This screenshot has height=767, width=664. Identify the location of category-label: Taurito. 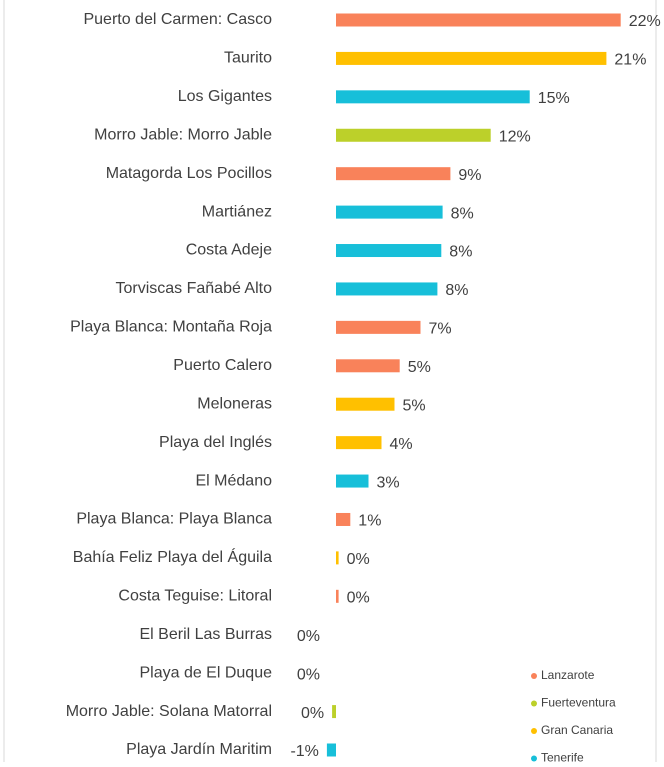
(248, 58).